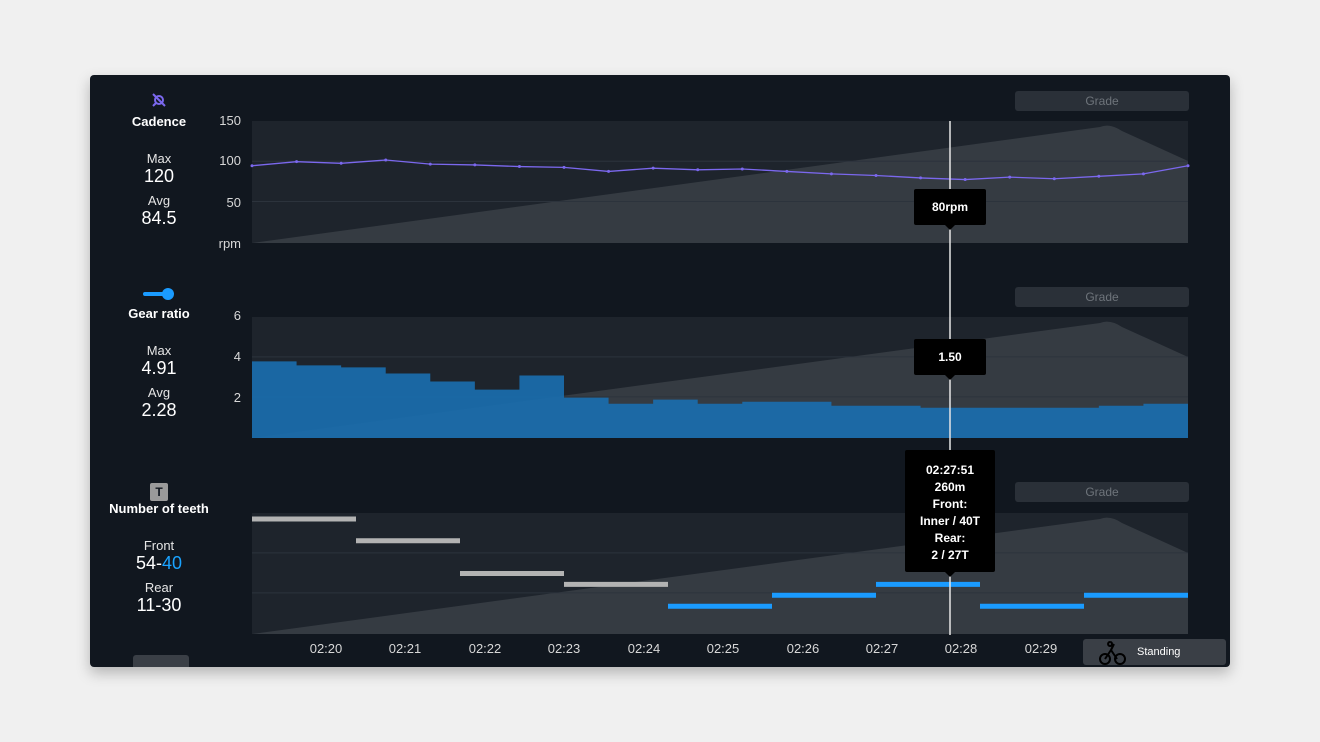  Describe the element at coordinates (159, 176) in the screenshot. I see `cadence-max-value: 120` at that location.